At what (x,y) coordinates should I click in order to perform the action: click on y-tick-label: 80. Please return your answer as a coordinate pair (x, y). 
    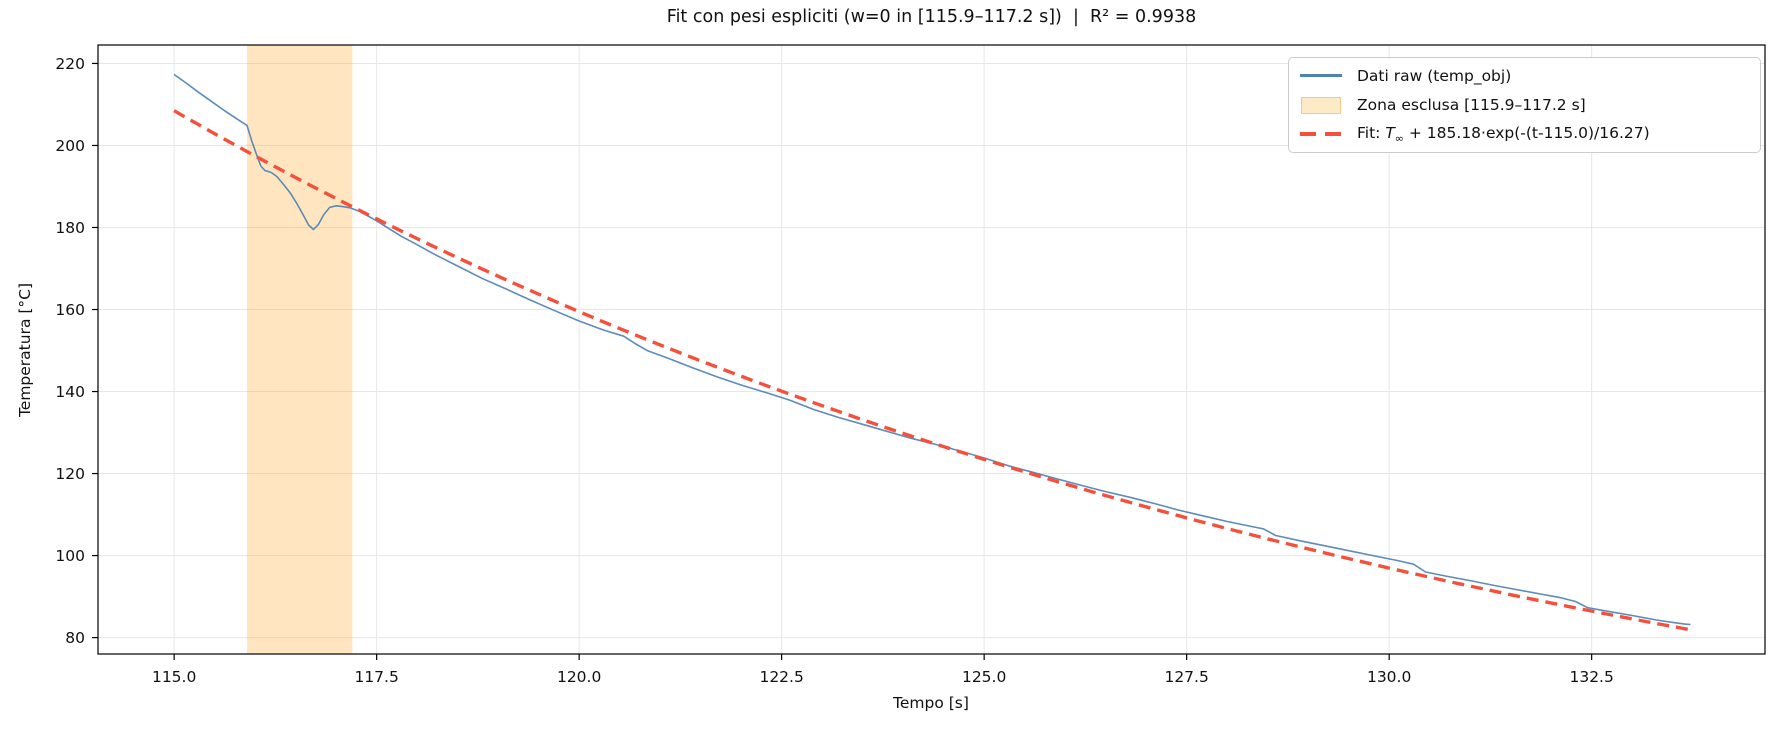
    Looking at the image, I should click on (75, 638).